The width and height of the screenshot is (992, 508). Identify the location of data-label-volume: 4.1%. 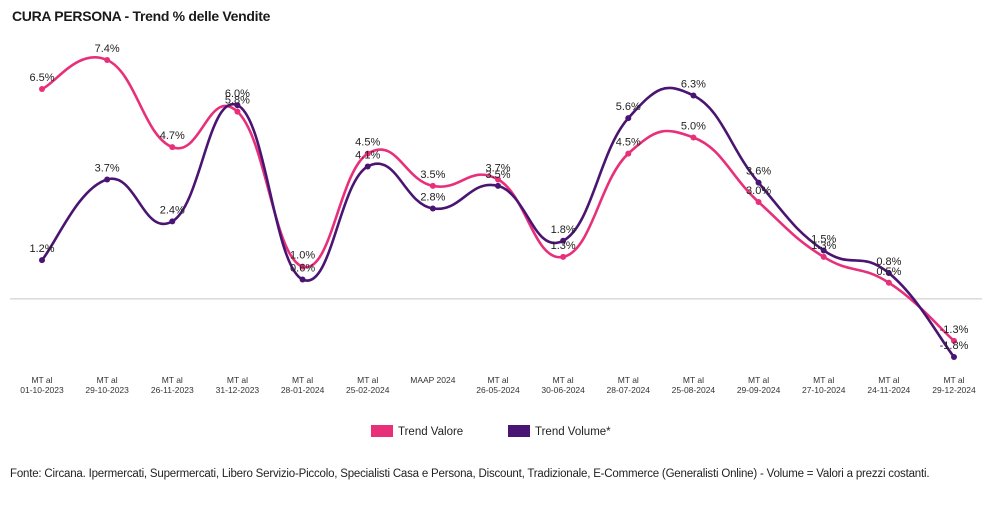
(367, 156).